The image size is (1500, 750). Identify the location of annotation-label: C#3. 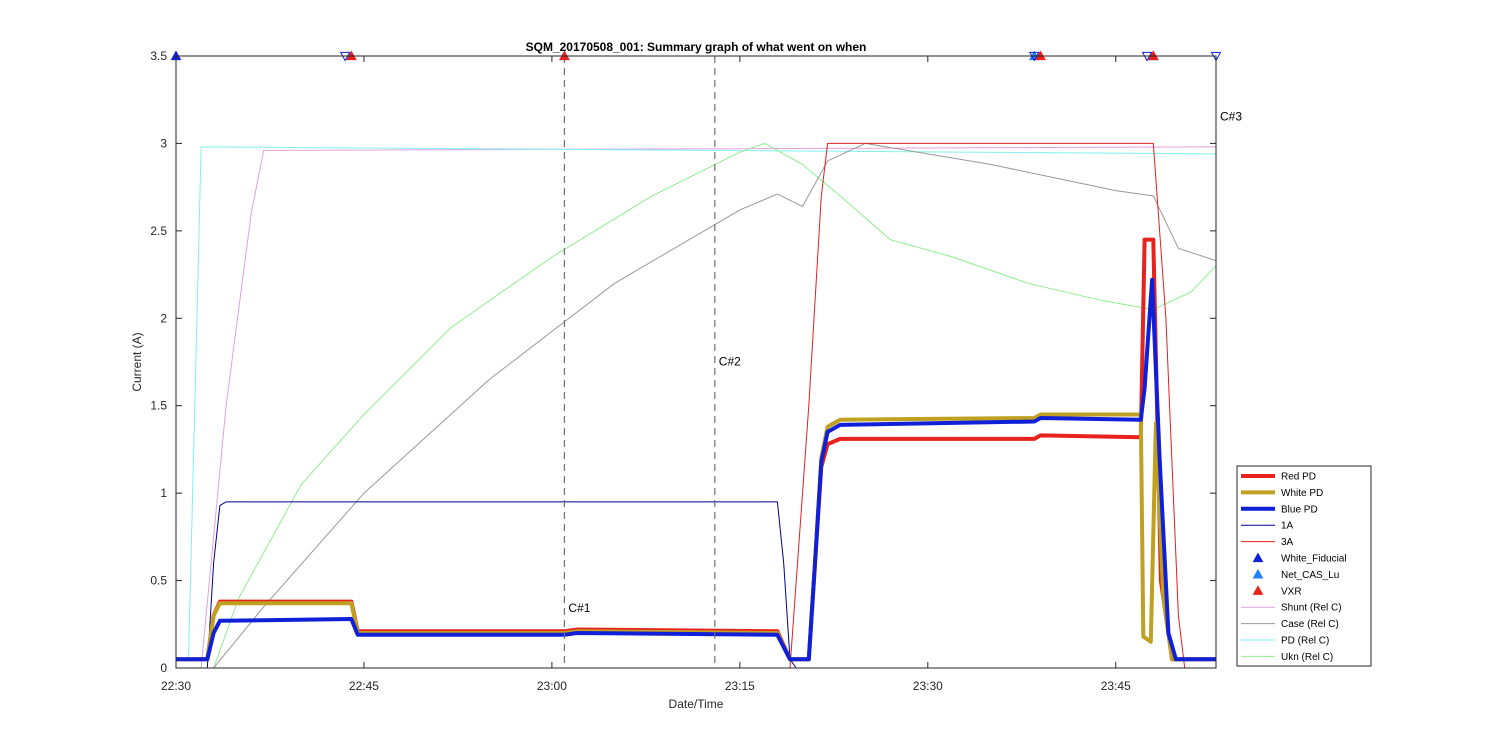
(1231, 117).